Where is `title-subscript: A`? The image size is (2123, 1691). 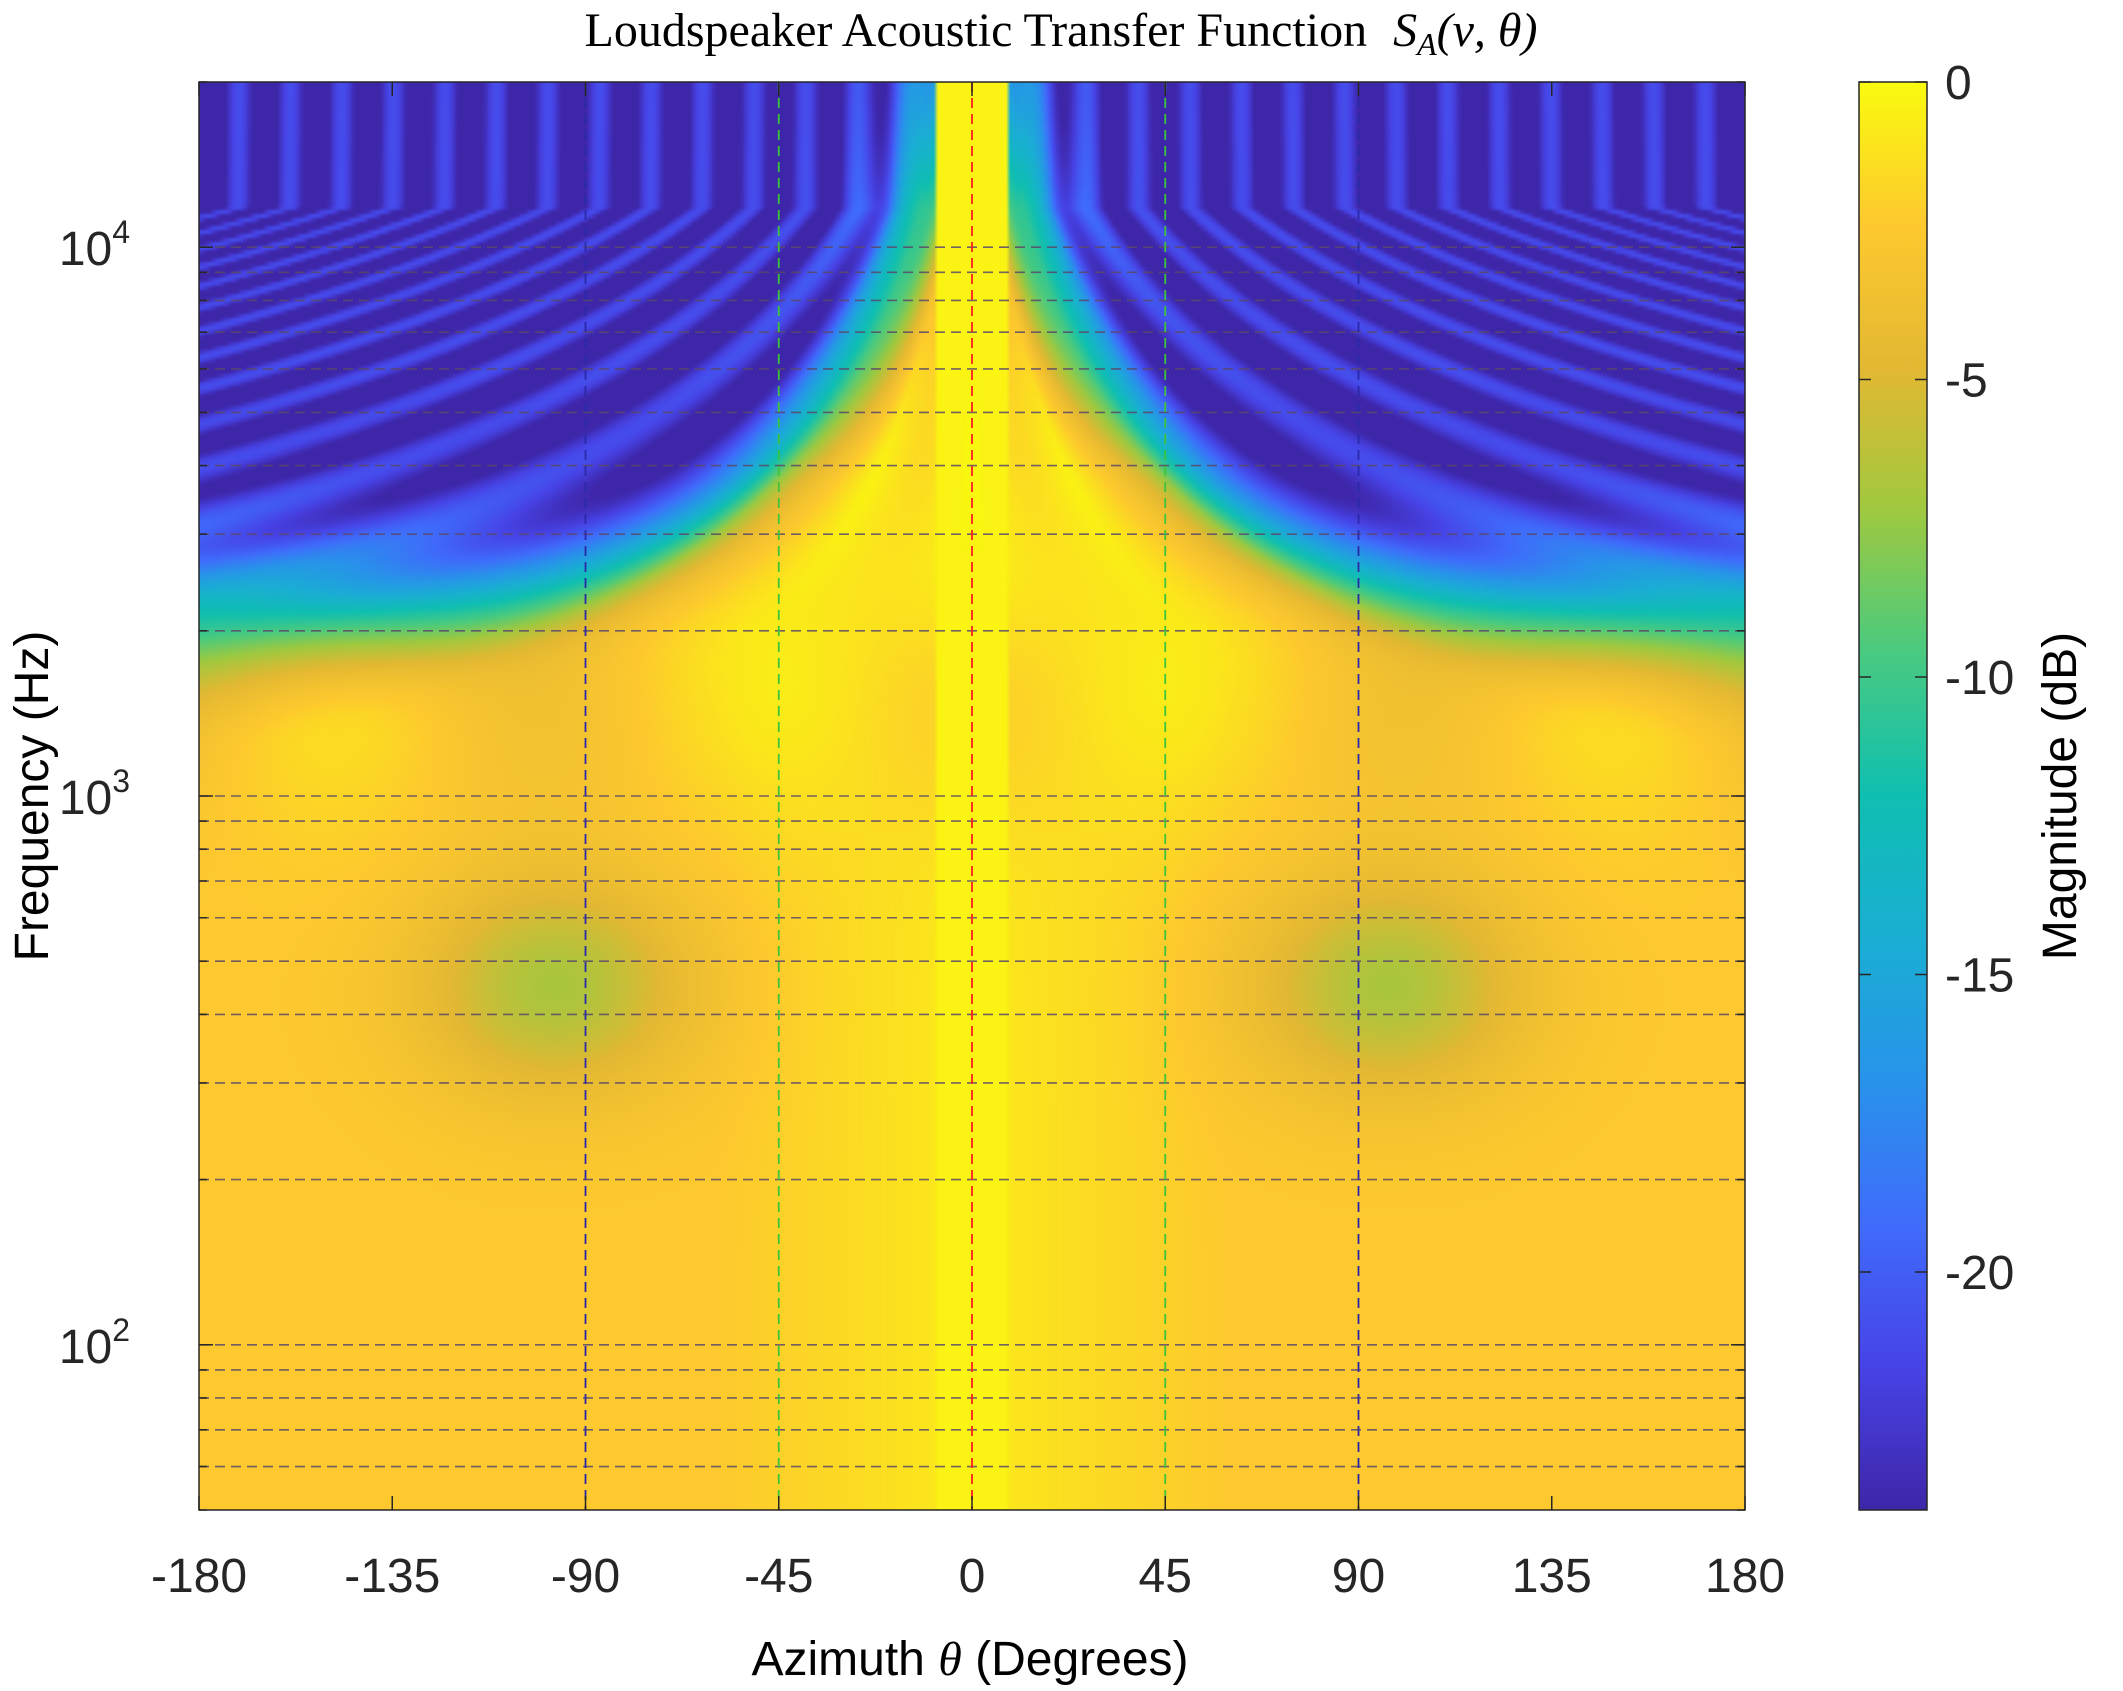
title-subscript: A is located at coordinates (1426, 44).